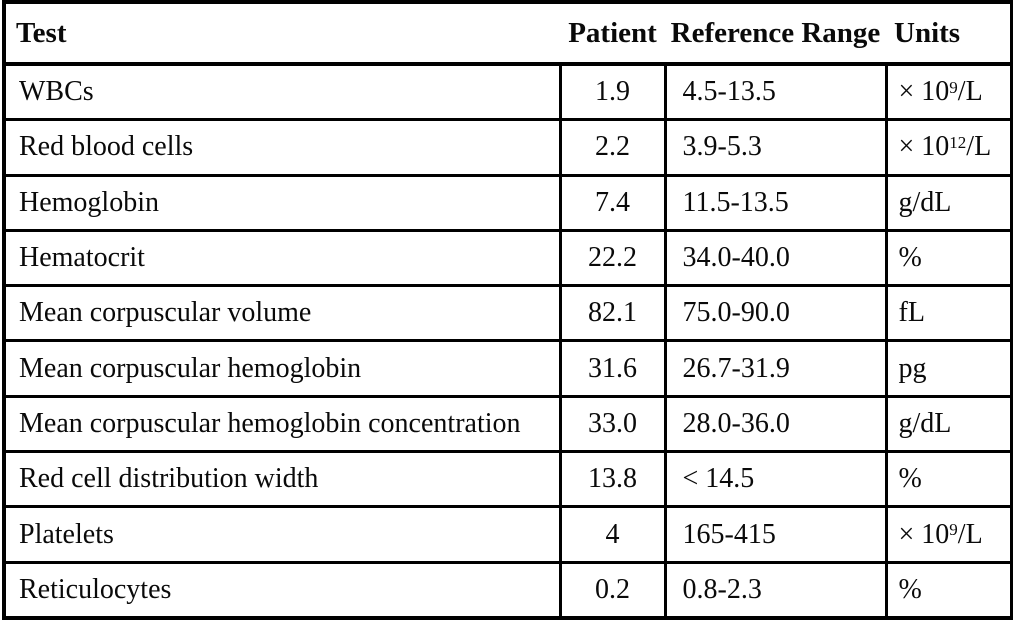 This screenshot has height=621, width=1013. Describe the element at coordinates (612, 534) in the screenshot. I see `cell-patient-value: 4` at that location.